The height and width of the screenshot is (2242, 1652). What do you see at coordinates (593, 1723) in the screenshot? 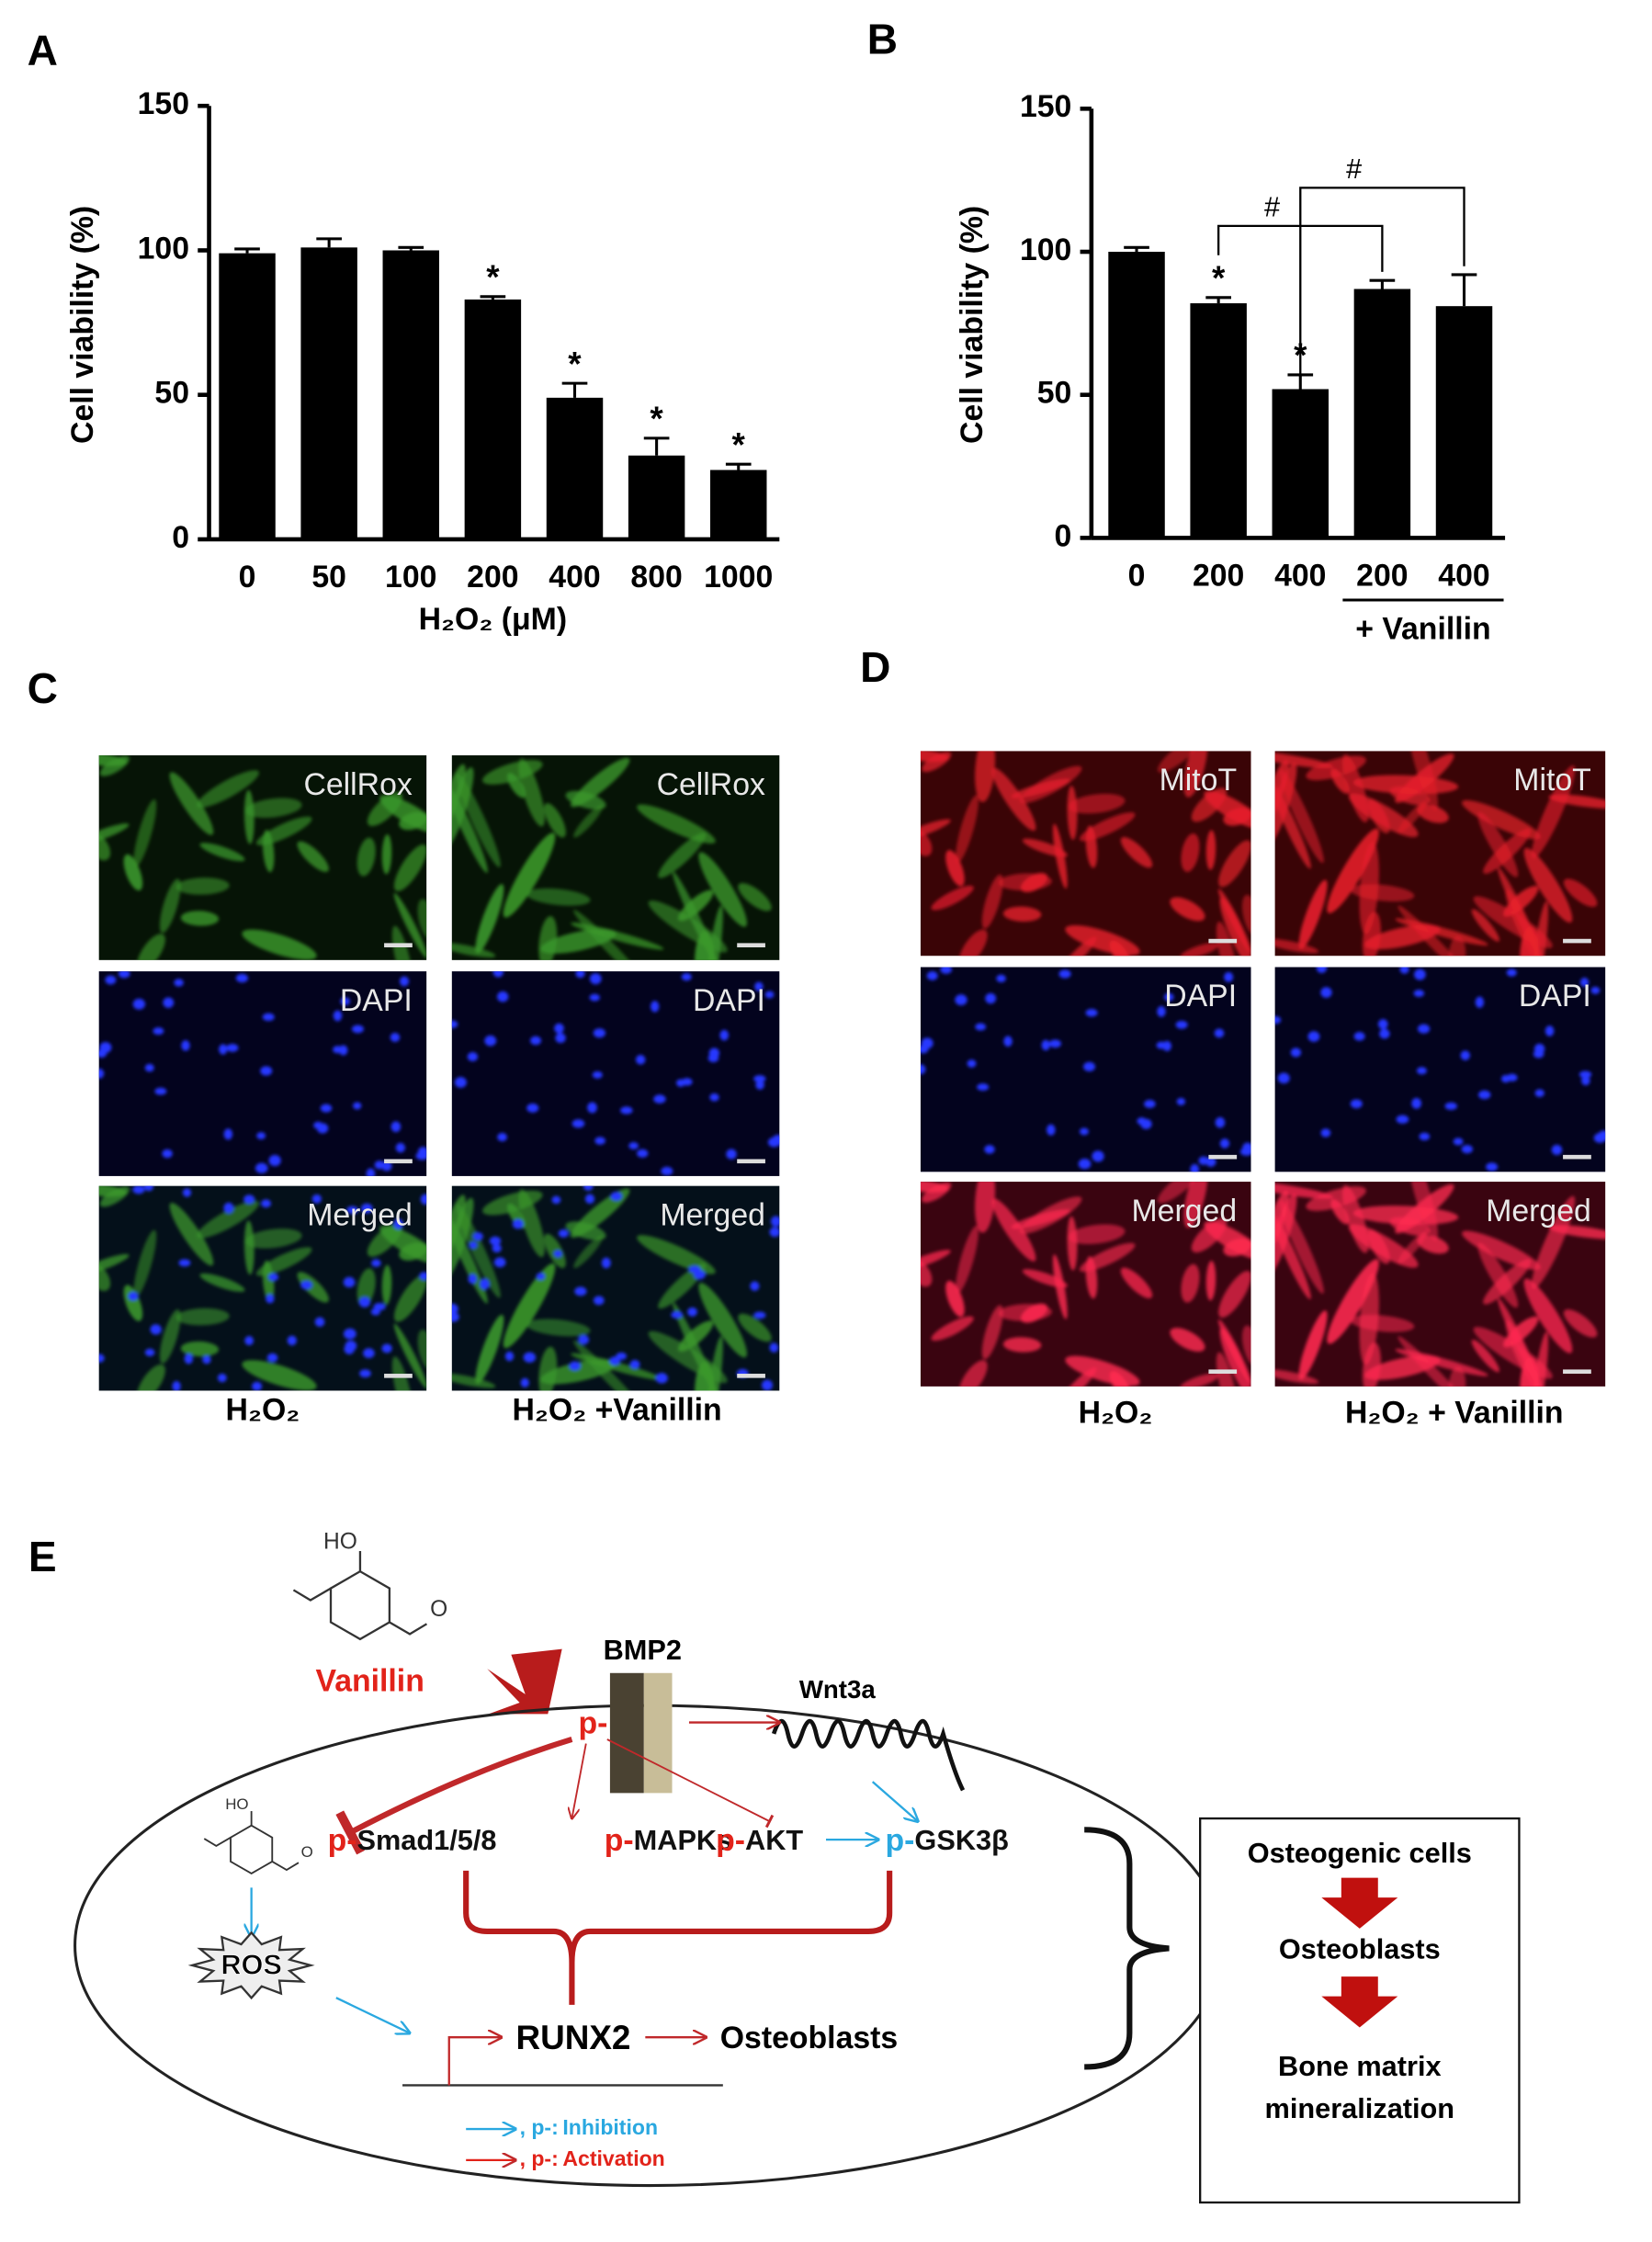
I see `phospho-label: p-` at bounding box center [593, 1723].